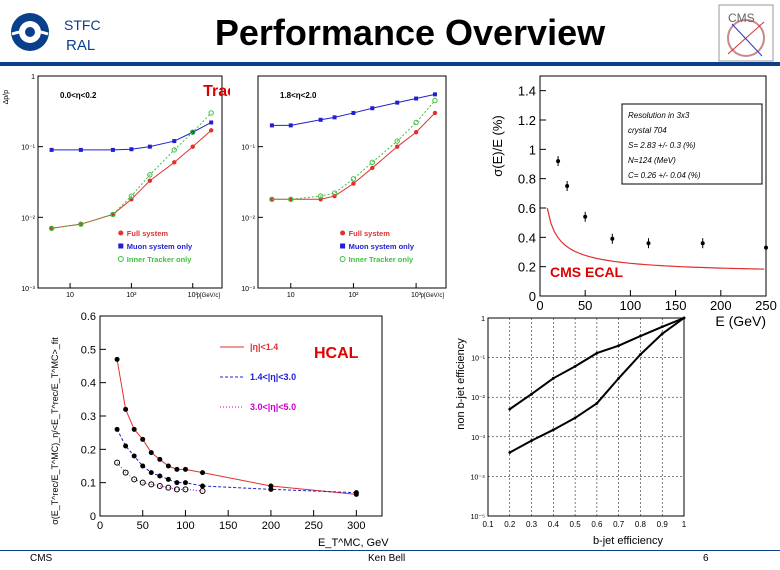 The width and height of the screenshot is (780, 570). I want to click on footer-page-number: 6, so click(706, 558).